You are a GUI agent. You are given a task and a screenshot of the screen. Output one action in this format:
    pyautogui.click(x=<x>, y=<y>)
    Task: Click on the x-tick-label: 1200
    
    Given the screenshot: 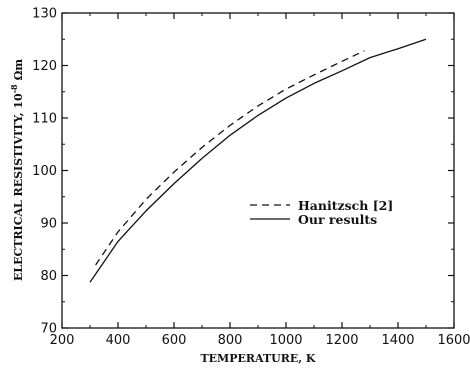 What is the action you would take?
    pyautogui.click(x=341, y=340)
    